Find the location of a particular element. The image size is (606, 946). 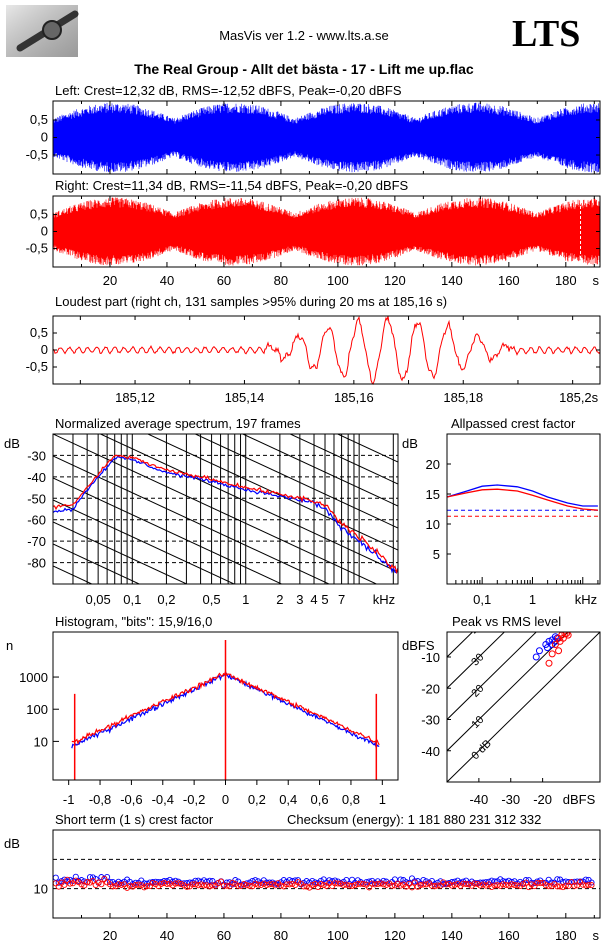

y-tick-label: -30 is located at coordinates (430, 720).